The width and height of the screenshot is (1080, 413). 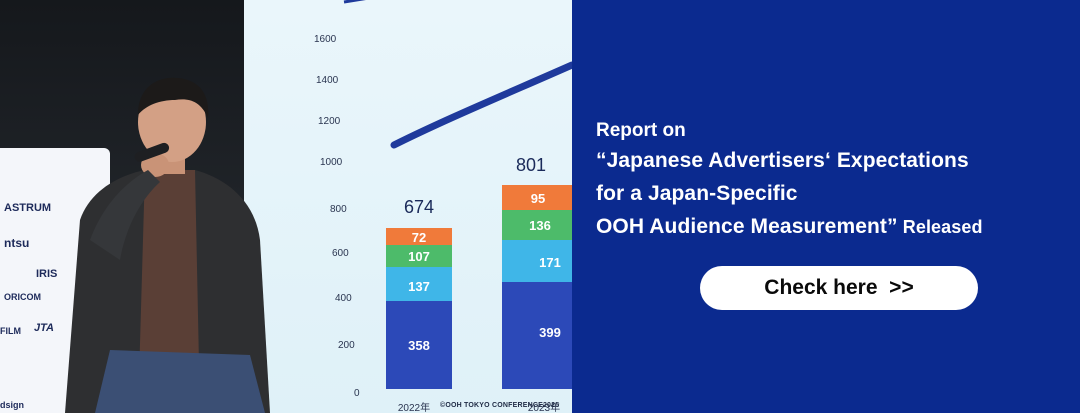 I want to click on sponsor-logo: dsign, so click(x=12, y=405).